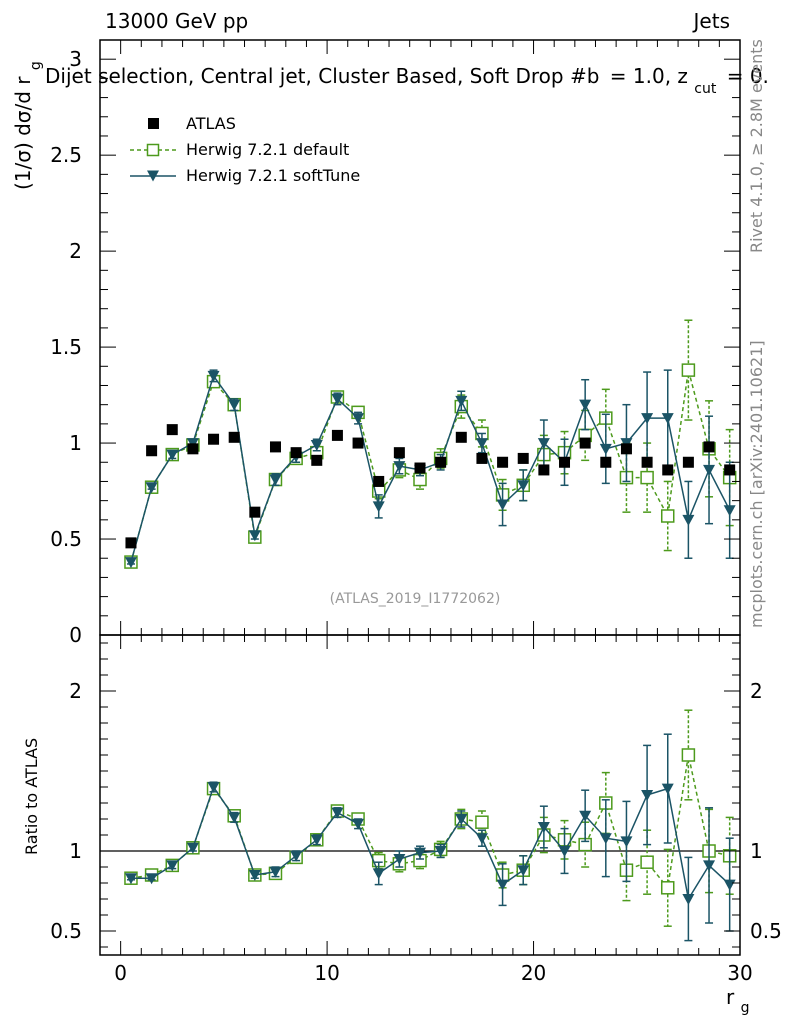 The width and height of the screenshot is (786, 1024). What do you see at coordinates (23, 133) in the screenshot?
I see `main-y-label-text: (1/σ) dσ/d r` at bounding box center [23, 133].